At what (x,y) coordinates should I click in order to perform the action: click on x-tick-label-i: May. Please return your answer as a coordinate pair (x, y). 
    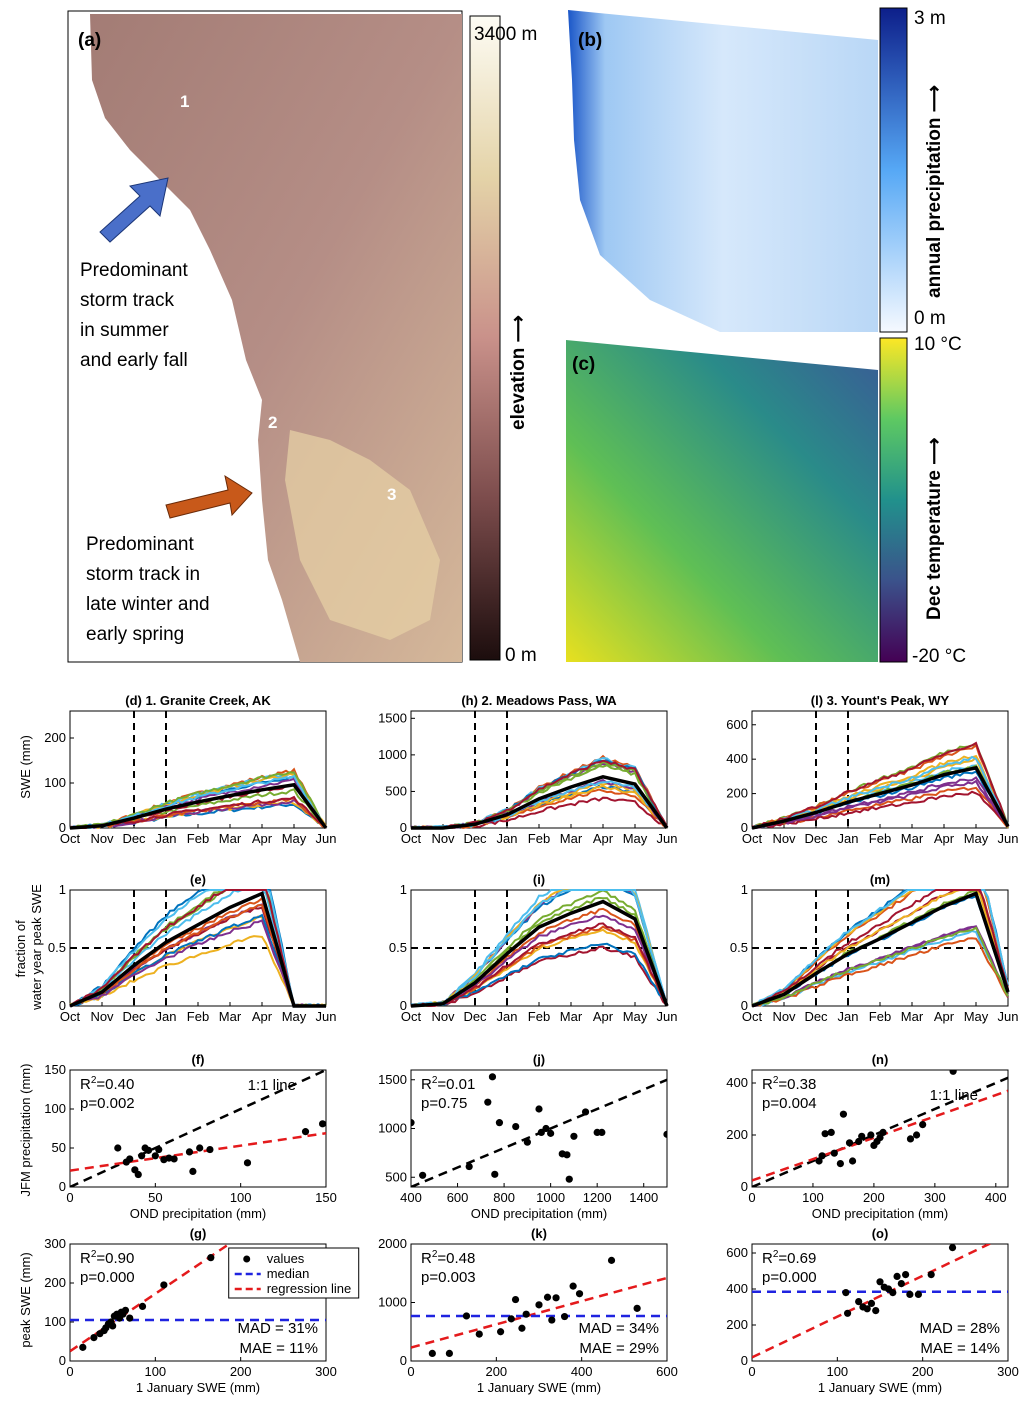
    Looking at the image, I should click on (635, 1016).